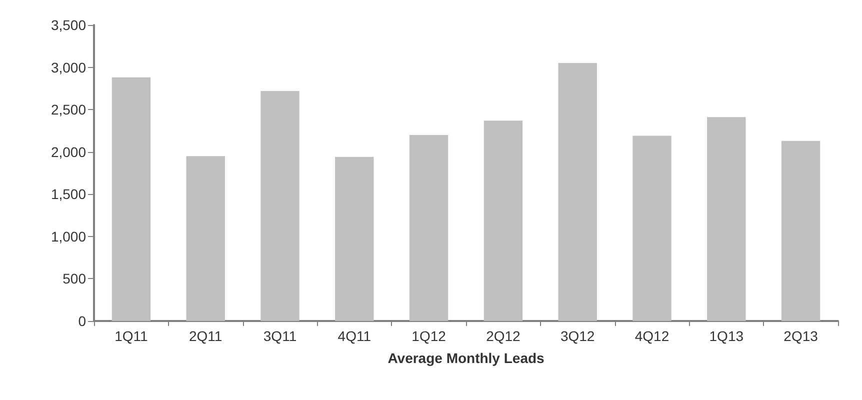  Describe the element at coordinates (74, 278) in the screenshot. I see `y-tick-label: 500` at that location.